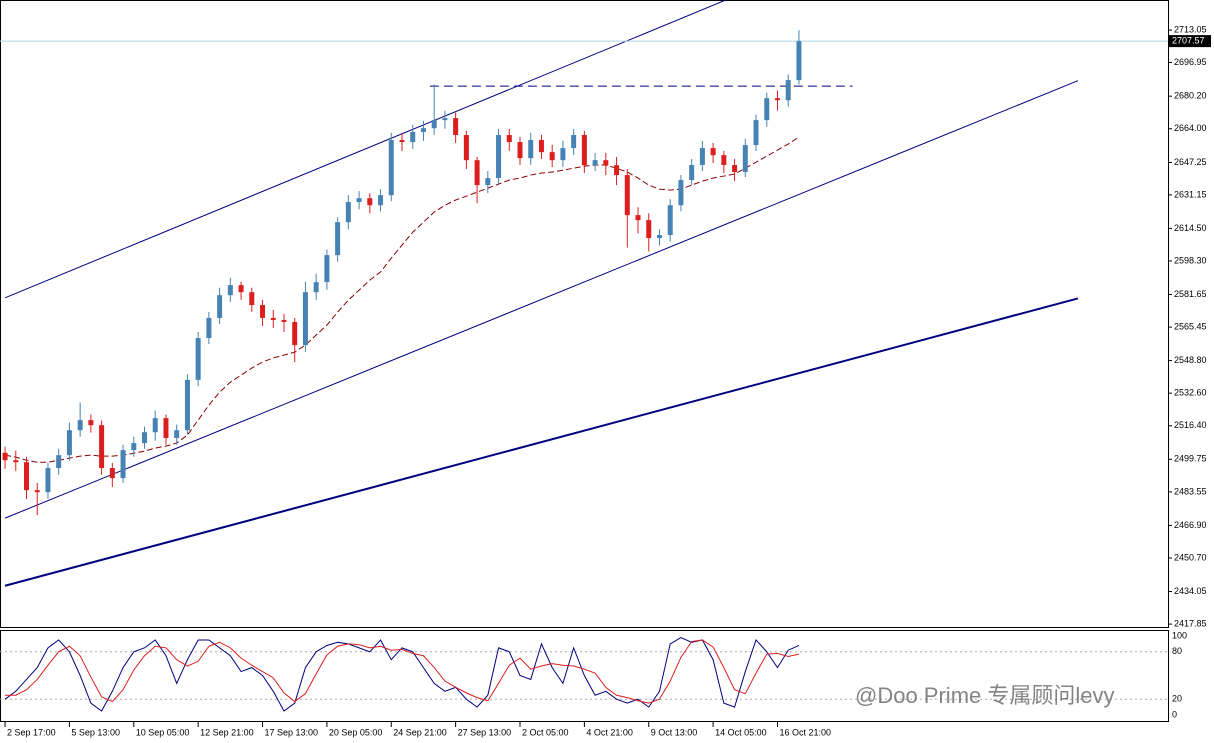  What do you see at coordinates (741, 732) in the screenshot?
I see `x-tick-label: 14 Oct 05:00` at bounding box center [741, 732].